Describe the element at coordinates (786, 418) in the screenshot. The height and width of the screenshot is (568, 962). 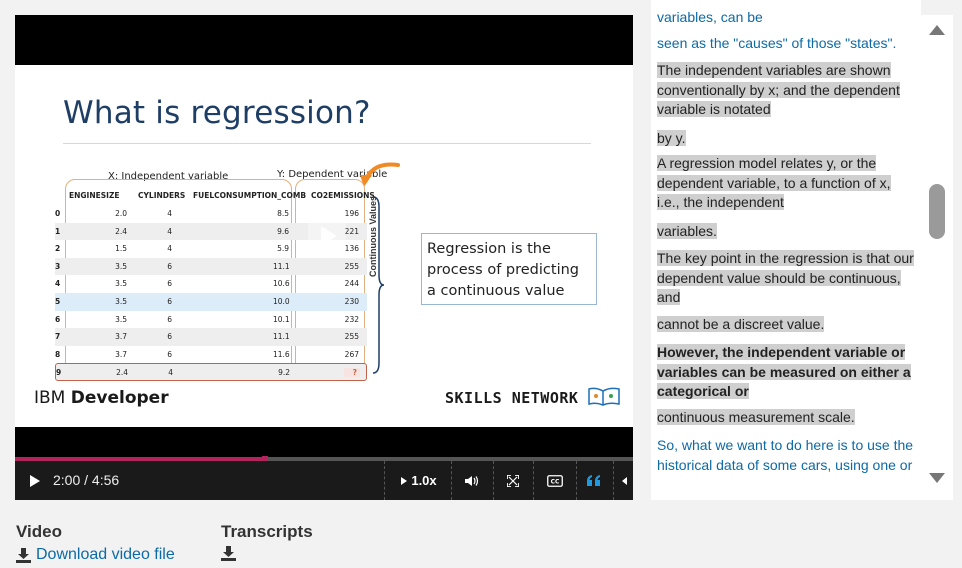
I see `transcript-segment: continuous measurement scale.` at that location.